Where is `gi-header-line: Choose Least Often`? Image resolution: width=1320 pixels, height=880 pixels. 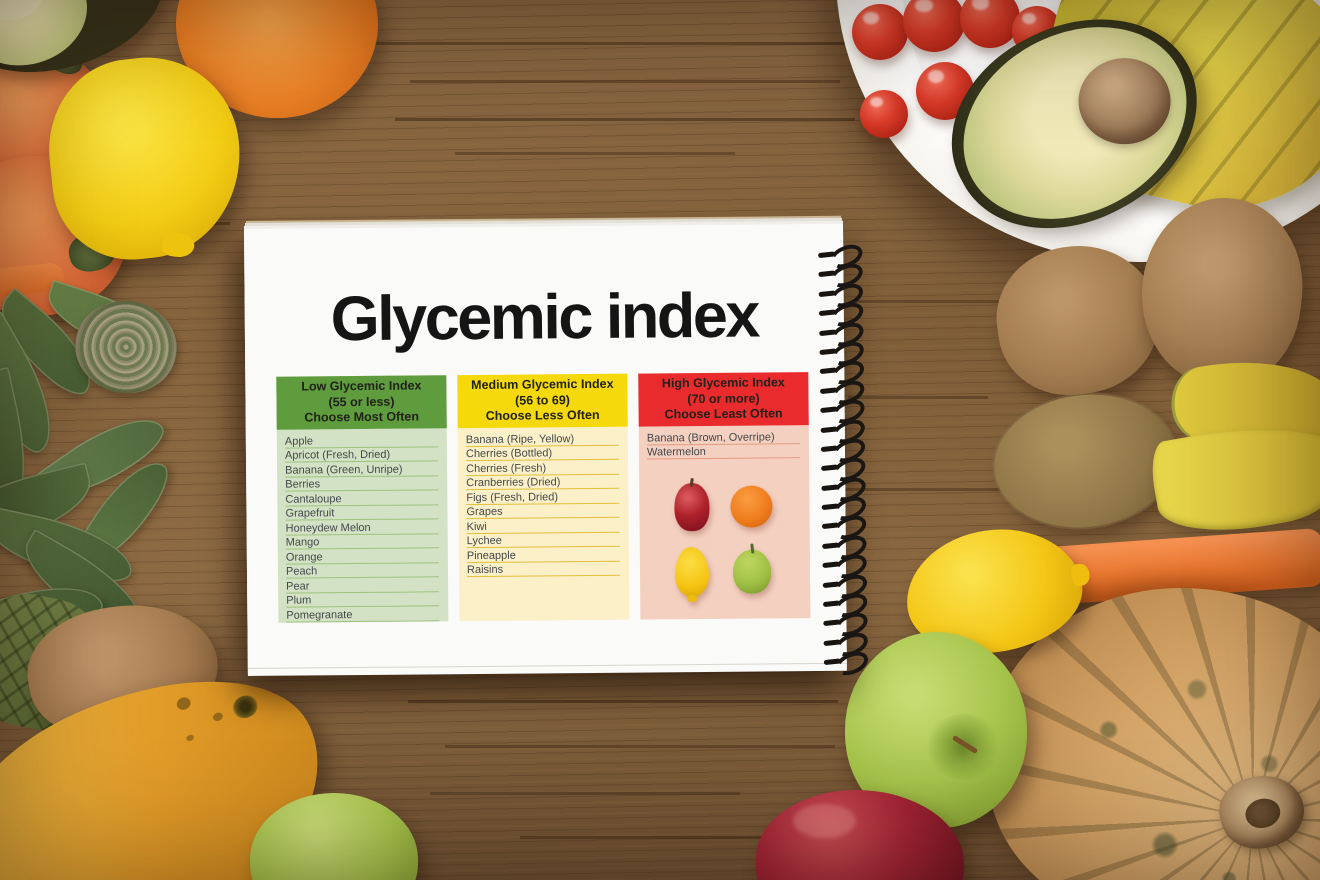
gi-header-line: Choose Least Often is located at coordinates (723, 414).